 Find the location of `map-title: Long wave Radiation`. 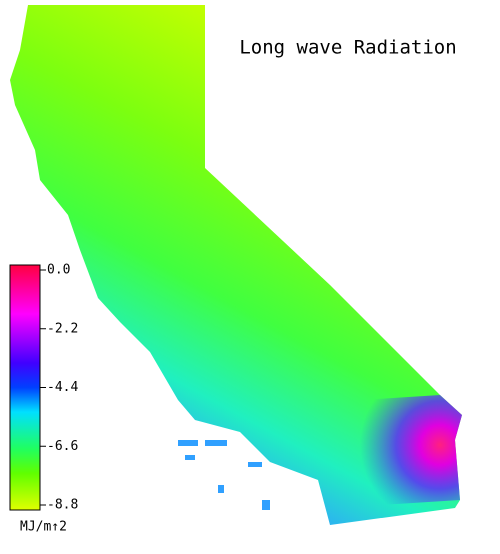

map-title: Long wave Radiation is located at coordinates (347, 48).